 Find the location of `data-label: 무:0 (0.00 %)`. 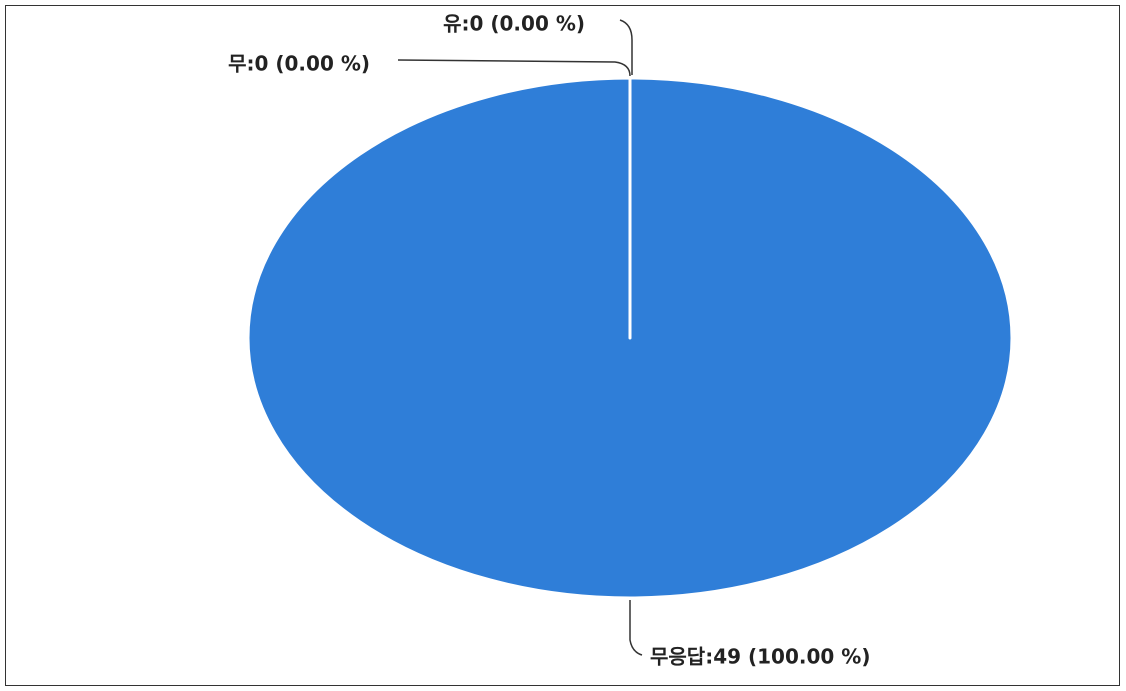

data-label: 무:0 (0.00 %) is located at coordinates (299, 64).